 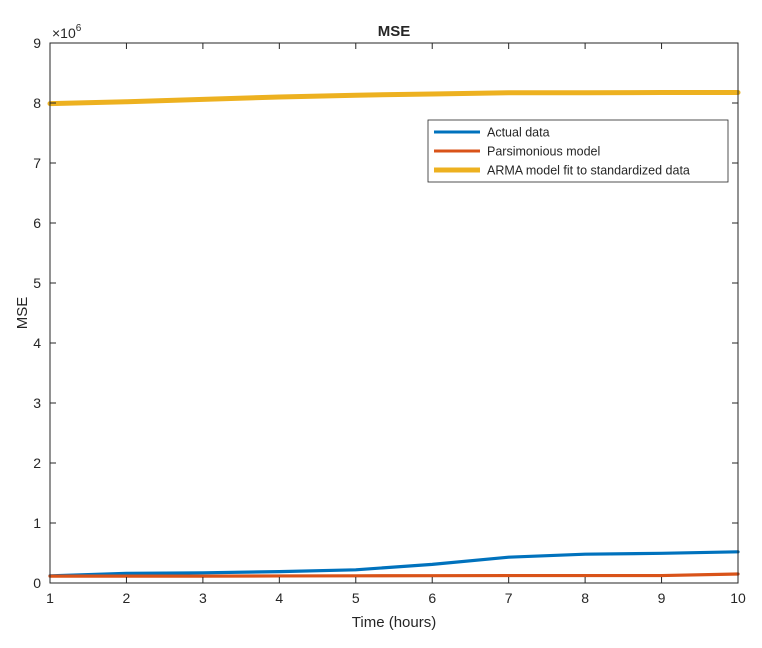 I want to click on y-tick-label: 0, so click(x=37, y=583).